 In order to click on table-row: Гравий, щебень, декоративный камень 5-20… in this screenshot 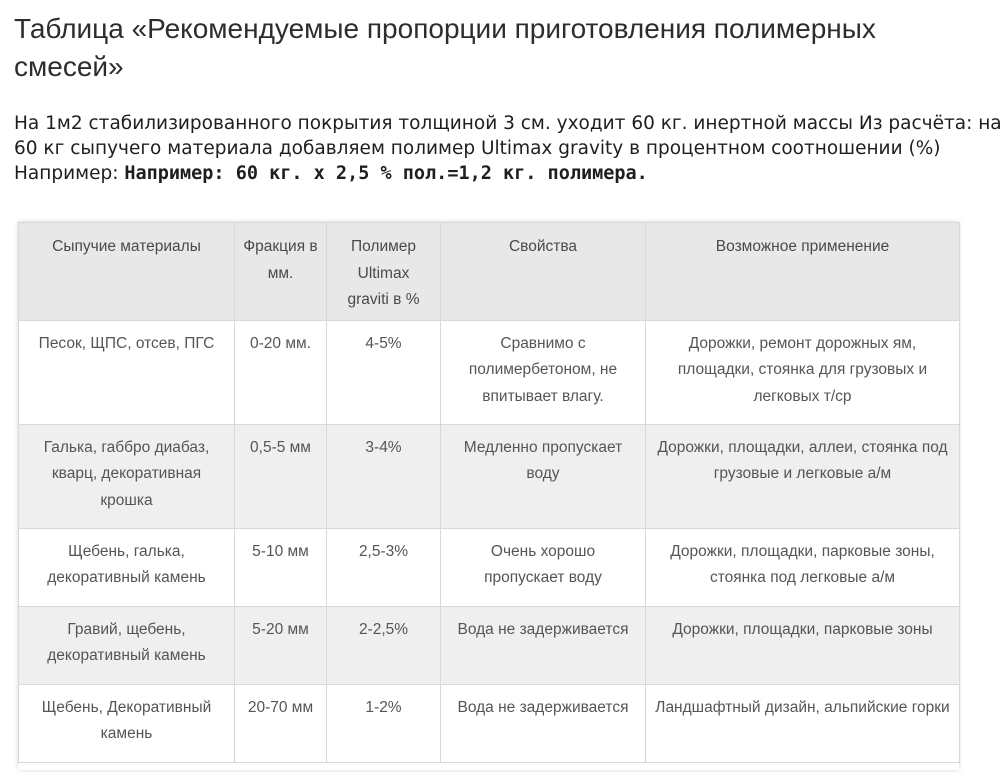, I will do `click(489, 645)`.